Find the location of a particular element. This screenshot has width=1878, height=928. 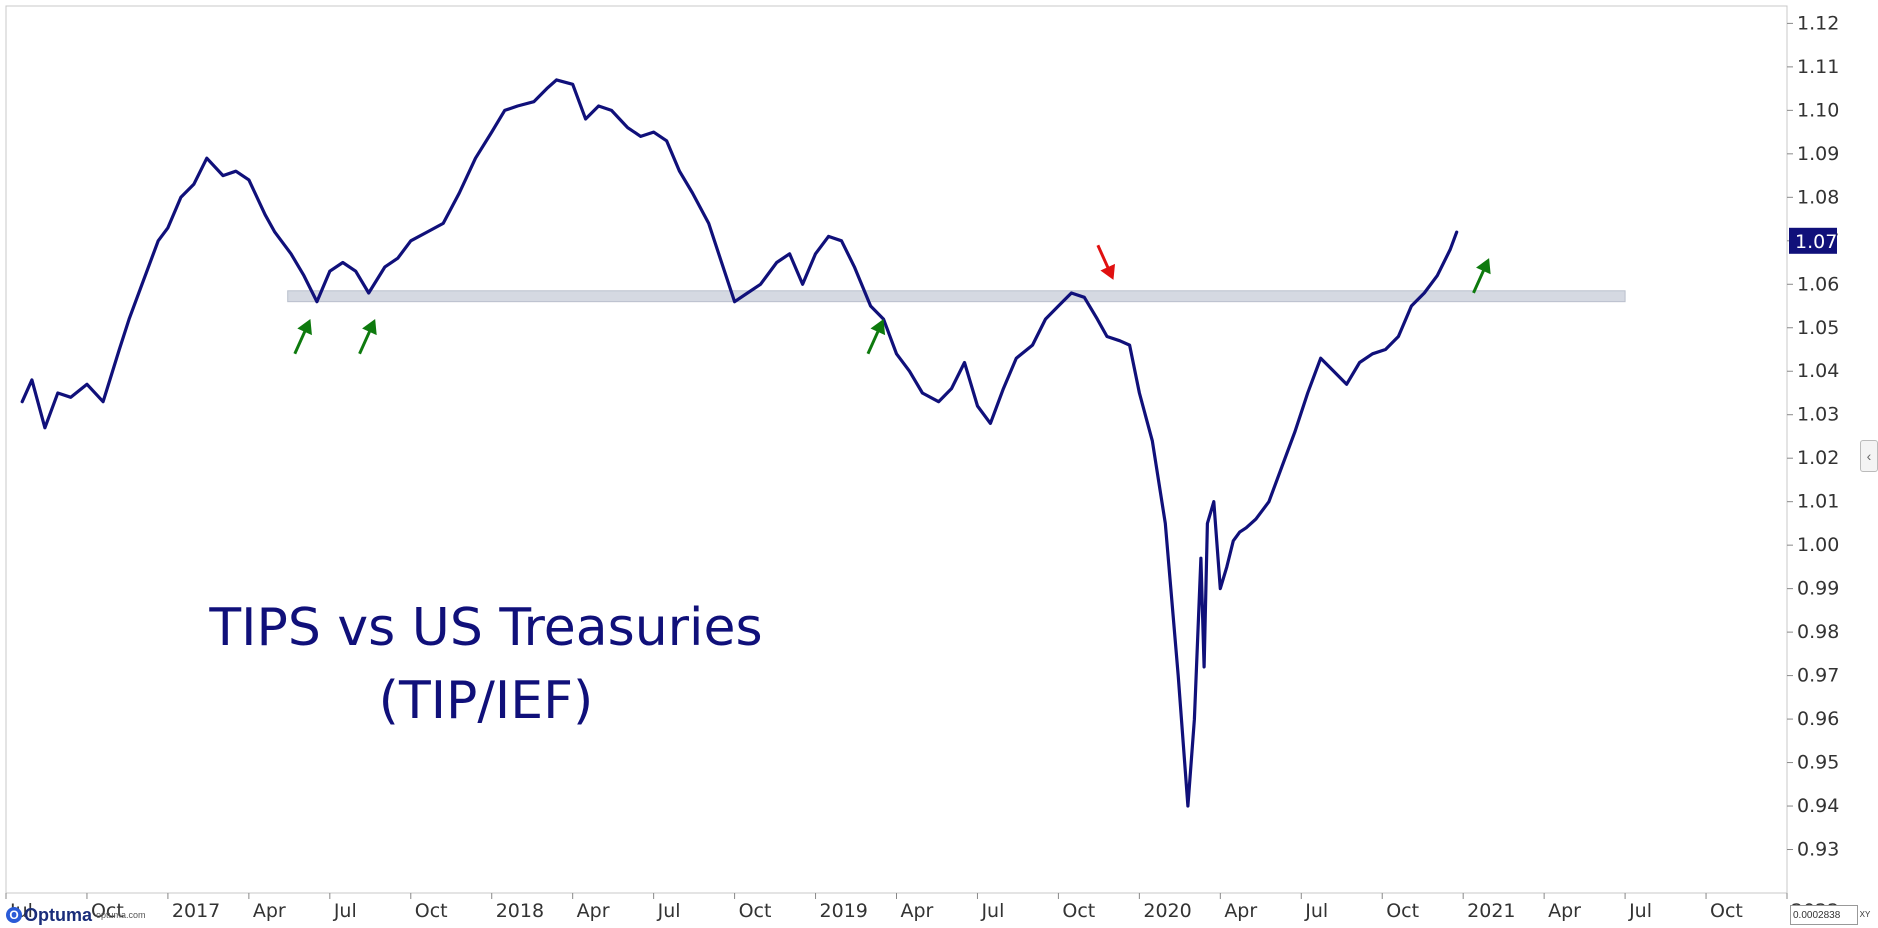

y-tick-label: 0.93 is located at coordinates (1818, 850).